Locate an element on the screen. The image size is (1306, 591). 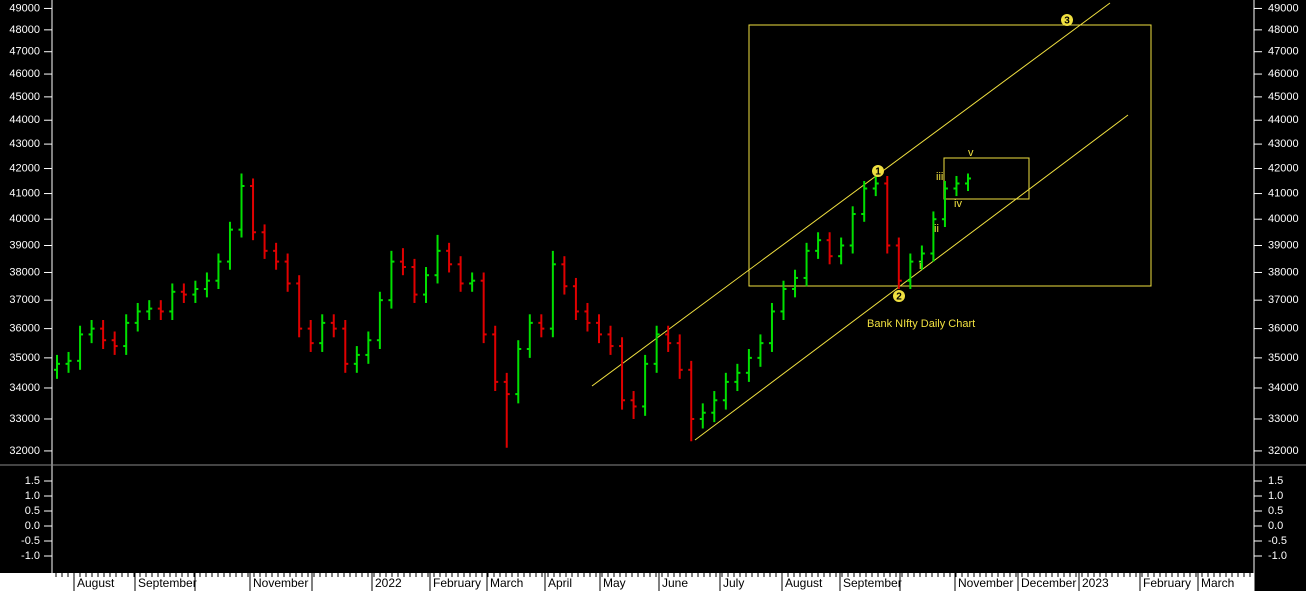
wave-marker-label: 2 is located at coordinates (899, 297).